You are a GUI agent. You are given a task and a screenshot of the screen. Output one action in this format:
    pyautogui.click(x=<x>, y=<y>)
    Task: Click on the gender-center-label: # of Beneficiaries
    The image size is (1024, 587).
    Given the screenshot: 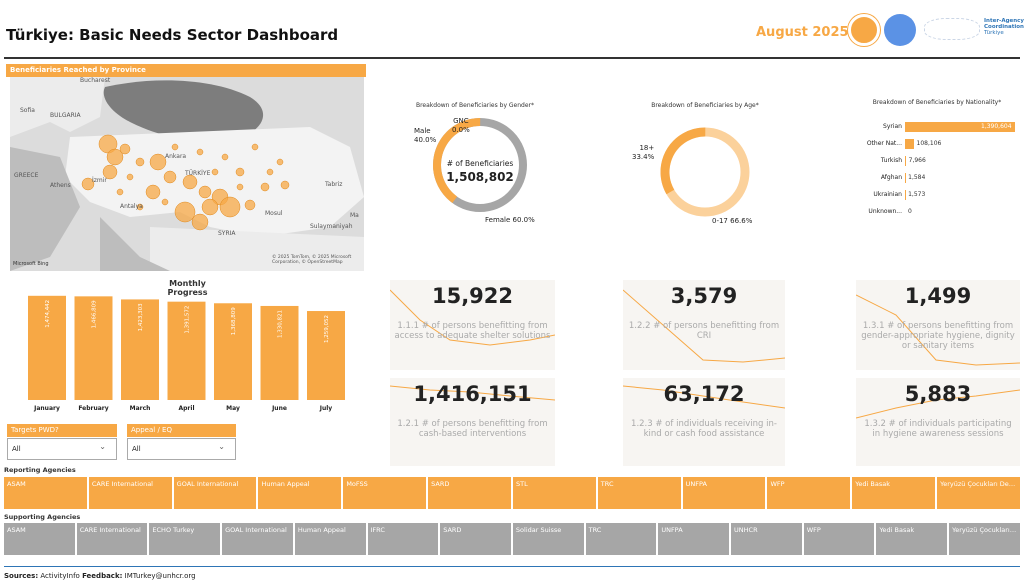 What is the action you would take?
    pyautogui.click(x=480, y=163)
    